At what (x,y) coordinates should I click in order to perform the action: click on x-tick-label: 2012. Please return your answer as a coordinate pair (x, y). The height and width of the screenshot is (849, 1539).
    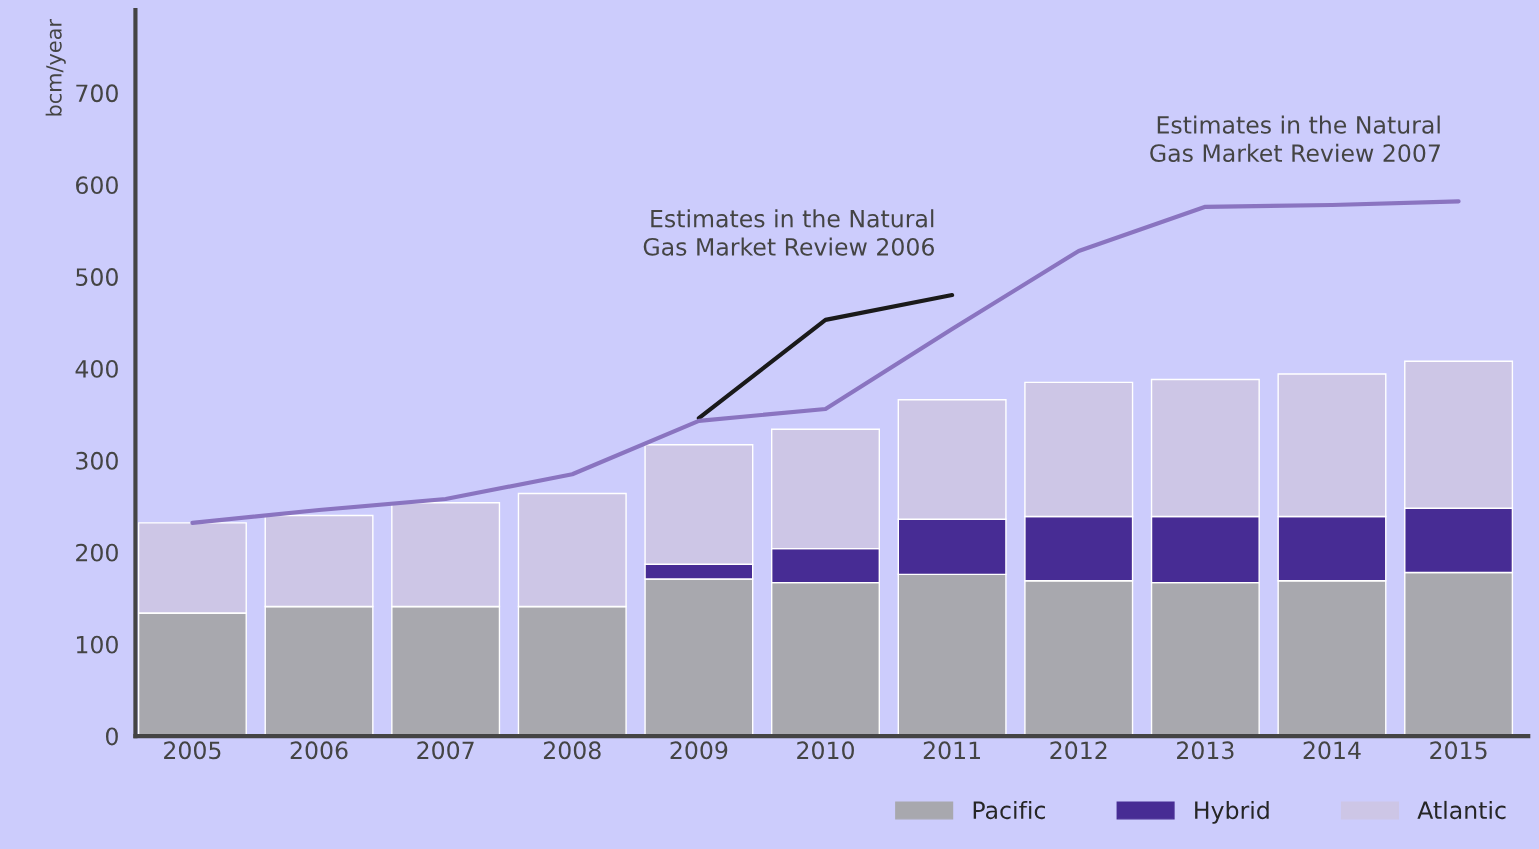
    Looking at the image, I should click on (1078, 750).